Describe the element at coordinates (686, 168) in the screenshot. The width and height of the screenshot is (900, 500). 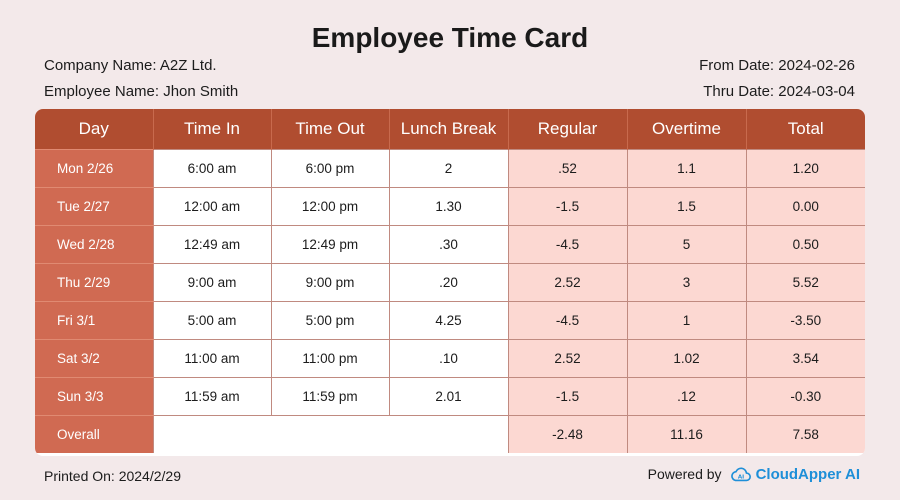
I see `overtime-cell: 1.1` at that location.